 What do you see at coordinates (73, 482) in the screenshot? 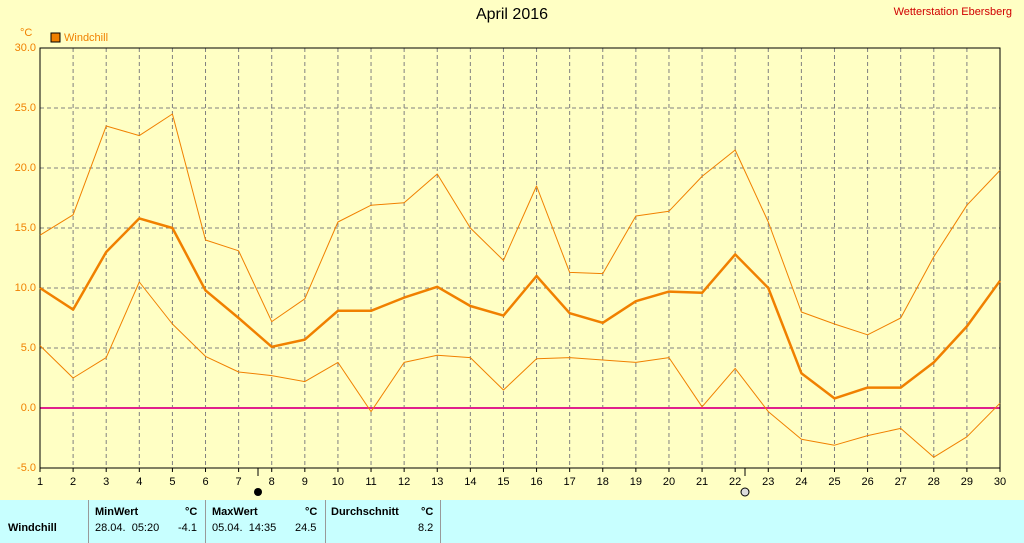
I see `x-tick-label: 2` at bounding box center [73, 482].